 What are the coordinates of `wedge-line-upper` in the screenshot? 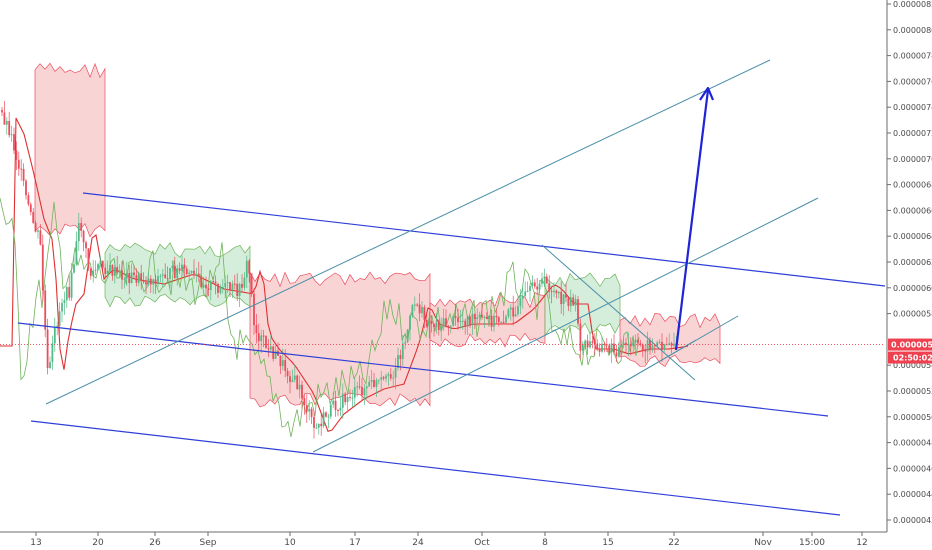 It's located at (618, 312).